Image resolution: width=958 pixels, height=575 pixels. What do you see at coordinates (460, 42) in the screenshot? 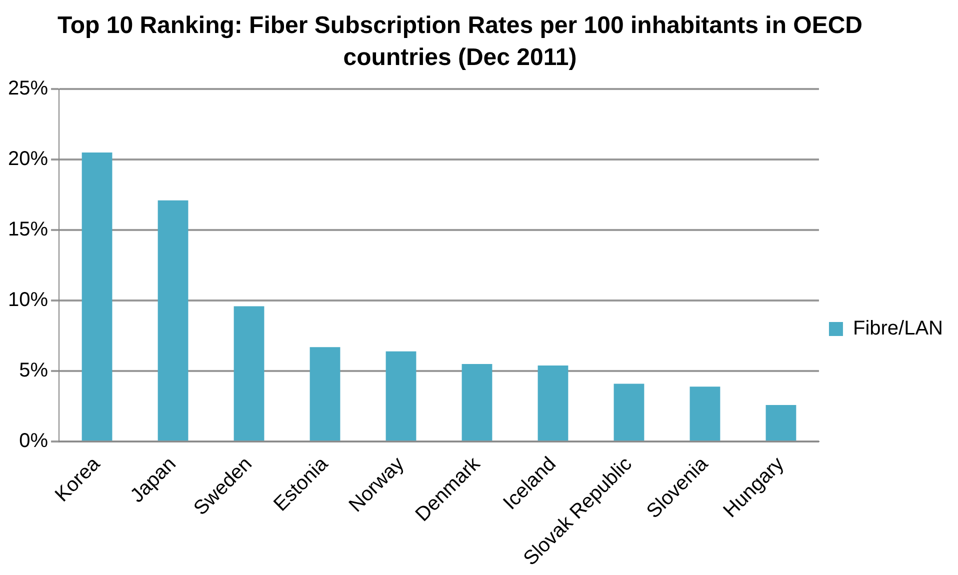
I see `chart-title: Top 10 Ranking: Fiber Subscription Rates per 100 inhabitants in OECD countries (Dec 2011)` at bounding box center [460, 42].